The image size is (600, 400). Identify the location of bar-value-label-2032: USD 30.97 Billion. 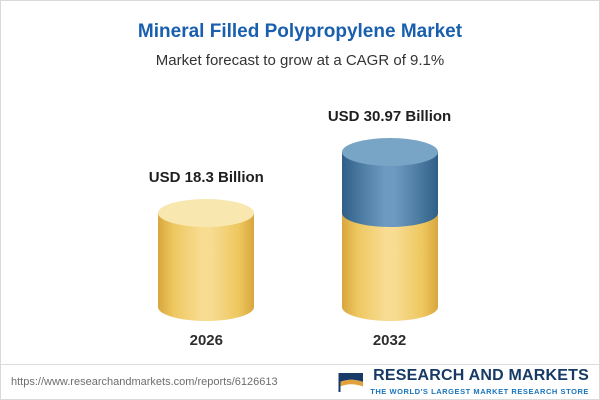
(389, 116).